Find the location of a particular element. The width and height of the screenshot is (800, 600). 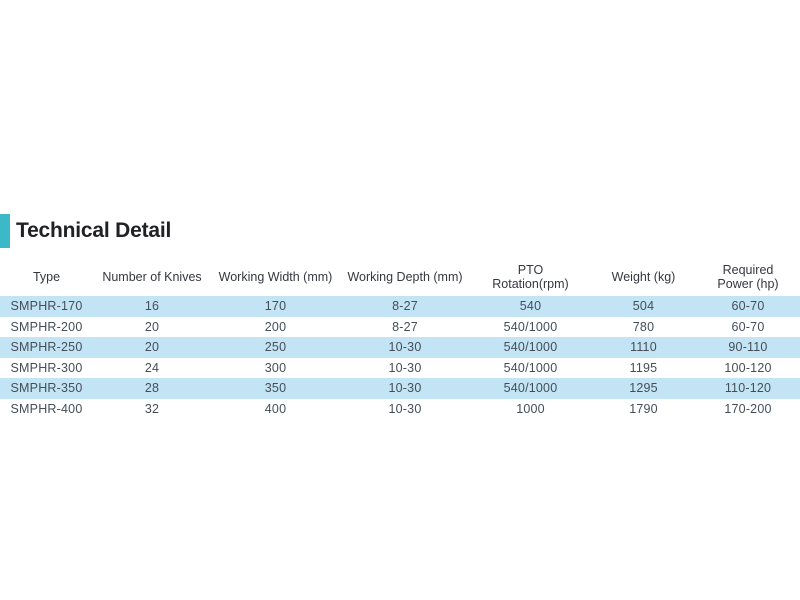

cell-required-power: 90-110 is located at coordinates (748, 347).